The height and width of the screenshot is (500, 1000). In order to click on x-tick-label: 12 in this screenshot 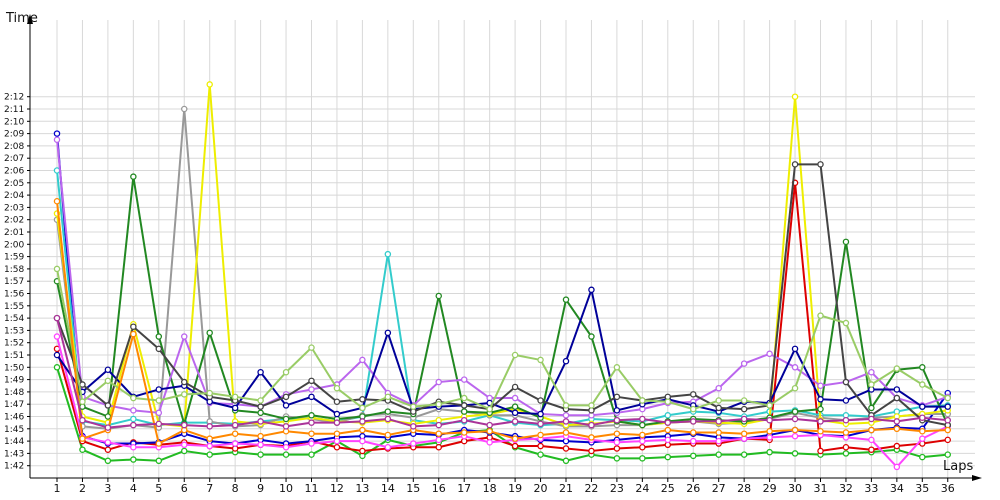, I will do `click(337, 488)`.